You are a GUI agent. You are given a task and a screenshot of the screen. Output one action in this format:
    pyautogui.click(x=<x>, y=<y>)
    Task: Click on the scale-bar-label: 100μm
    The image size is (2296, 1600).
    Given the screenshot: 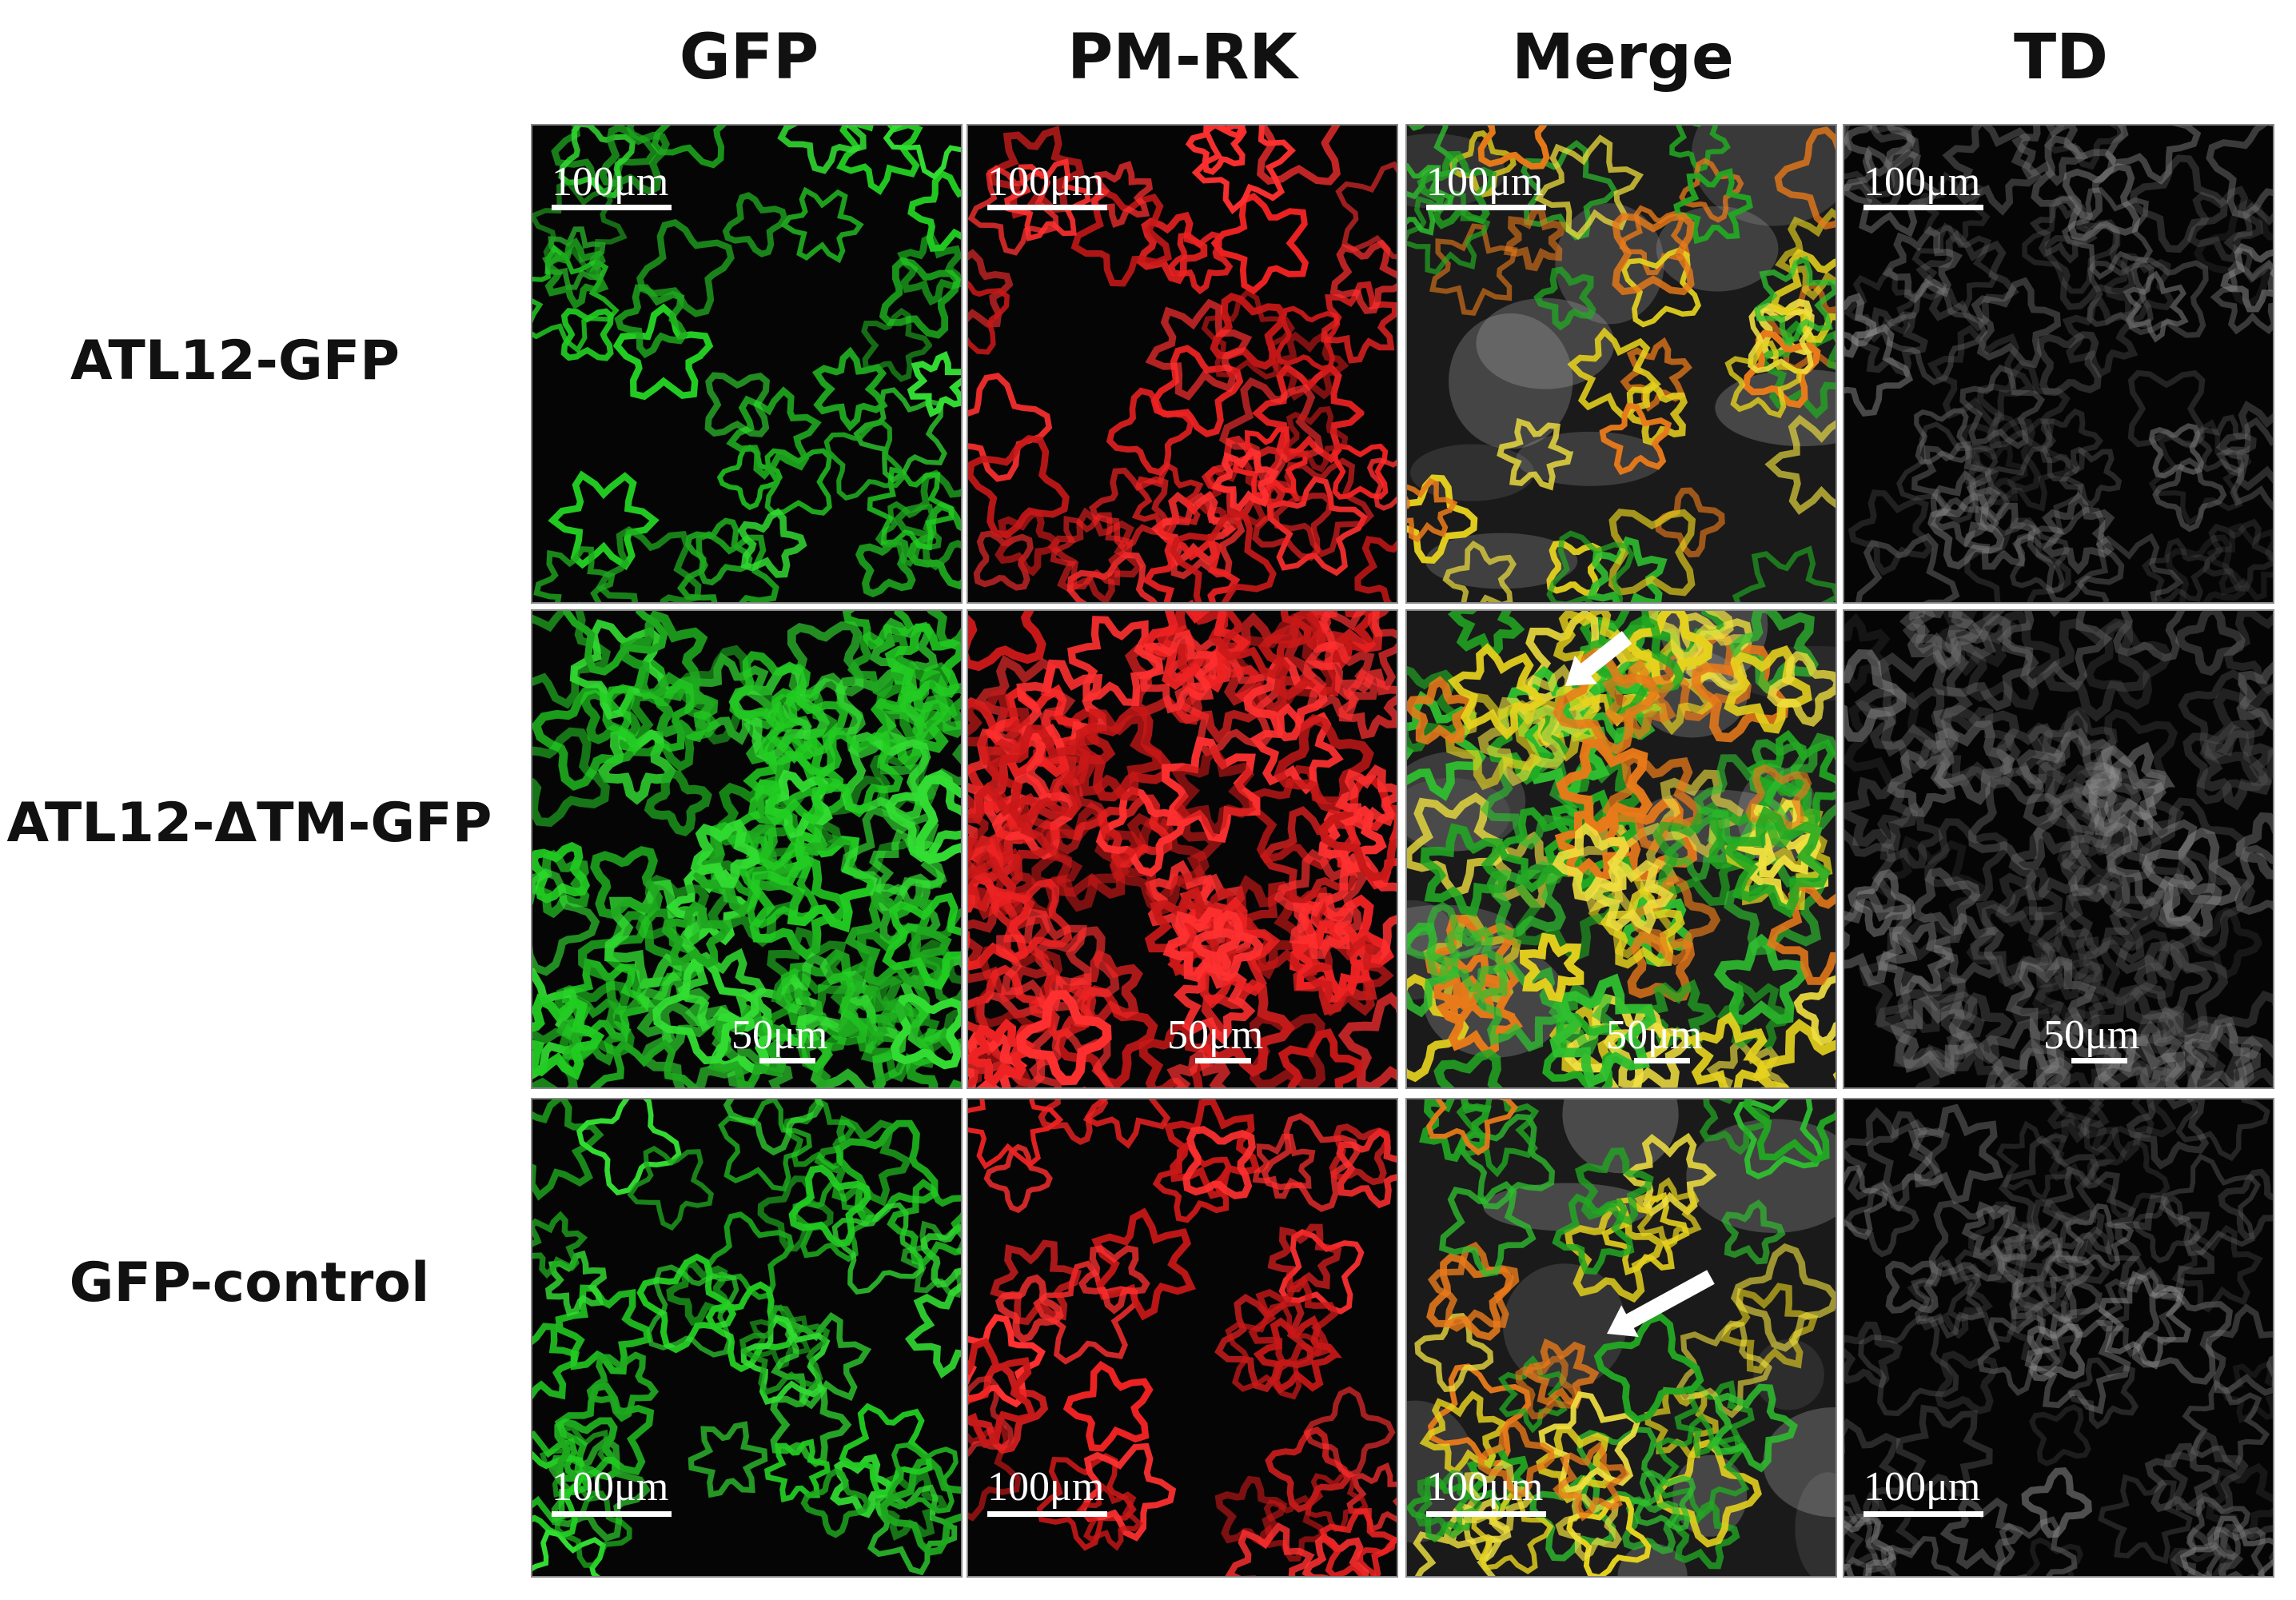 What is the action you would take?
    pyautogui.click(x=610, y=1487)
    